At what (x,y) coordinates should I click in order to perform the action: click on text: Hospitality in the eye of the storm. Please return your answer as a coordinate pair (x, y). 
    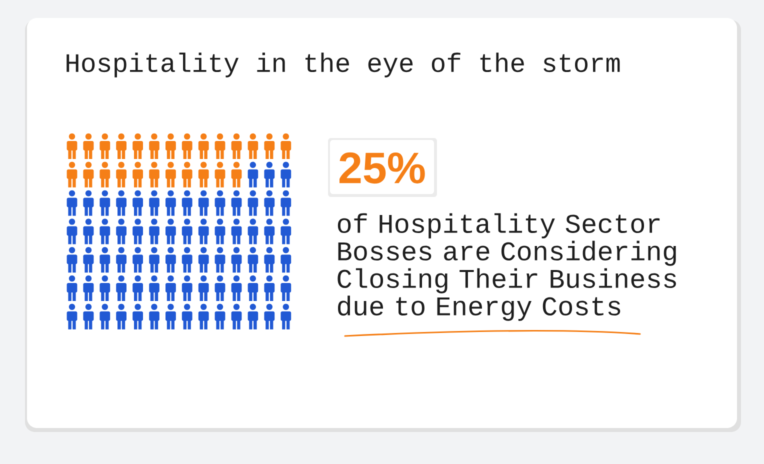
    Looking at the image, I should click on (343, 65).